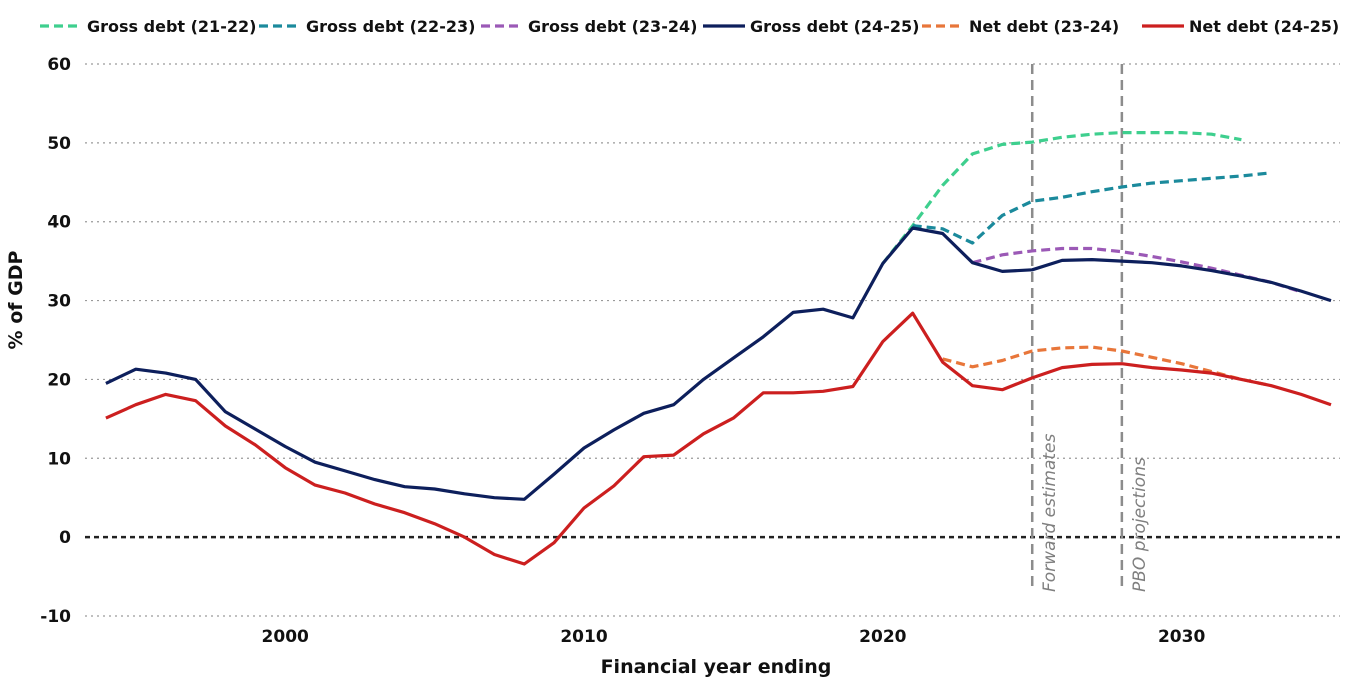 The width and height of the screenshot is (1352, 682). Describe the element at coordinates (1181, 637) in the screenshot. I see `x-tick-label: 2030` at that location.